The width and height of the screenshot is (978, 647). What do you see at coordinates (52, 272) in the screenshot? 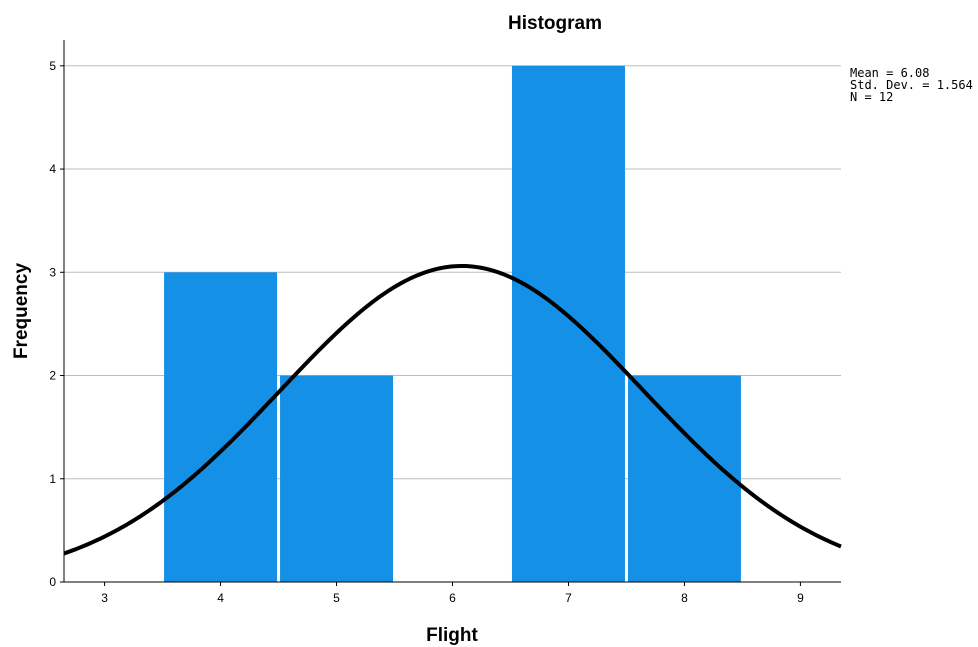
I see `y-tick-label: 3` at bounding box center [52, 272].